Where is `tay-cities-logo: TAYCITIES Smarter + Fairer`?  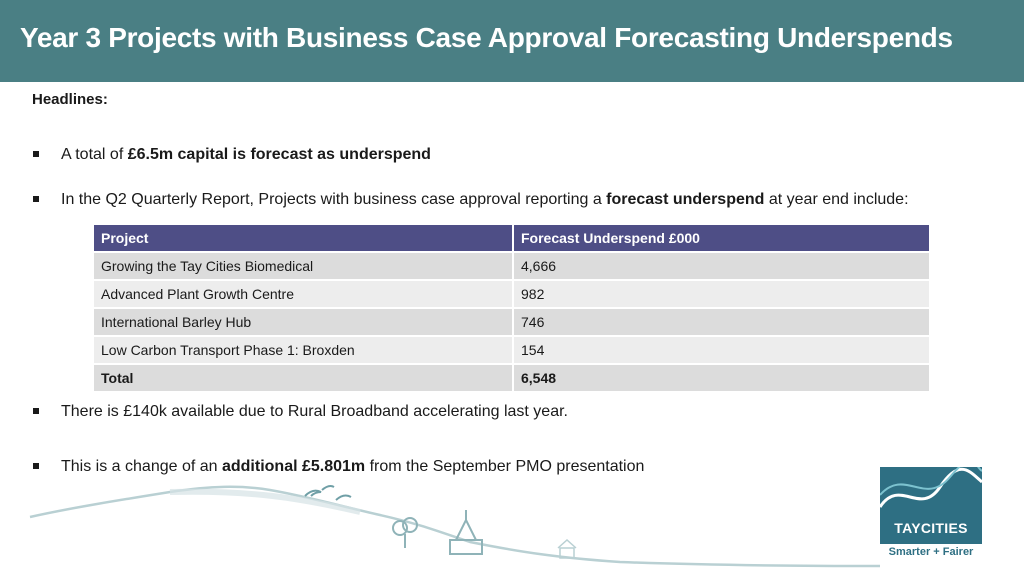 tay-cities-logo: TAYCITIES Smarter + Fairer is located at coordinates (930, 511).